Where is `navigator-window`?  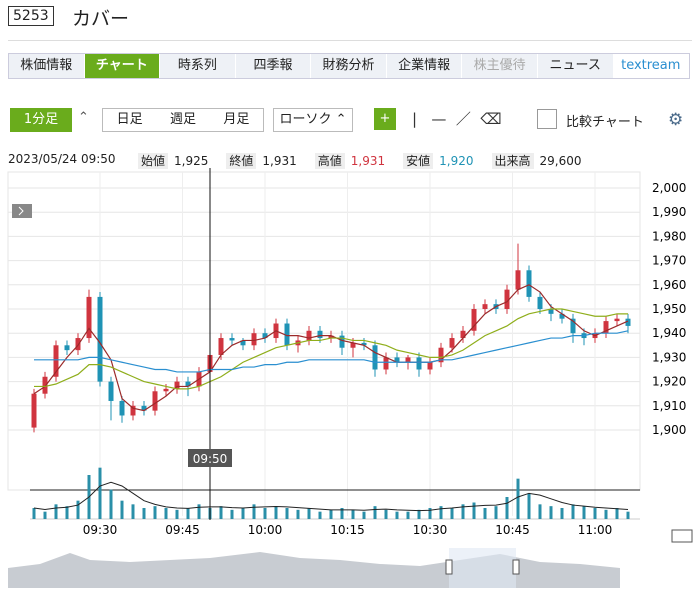 navigator-window is located at coordinates (482, 568).